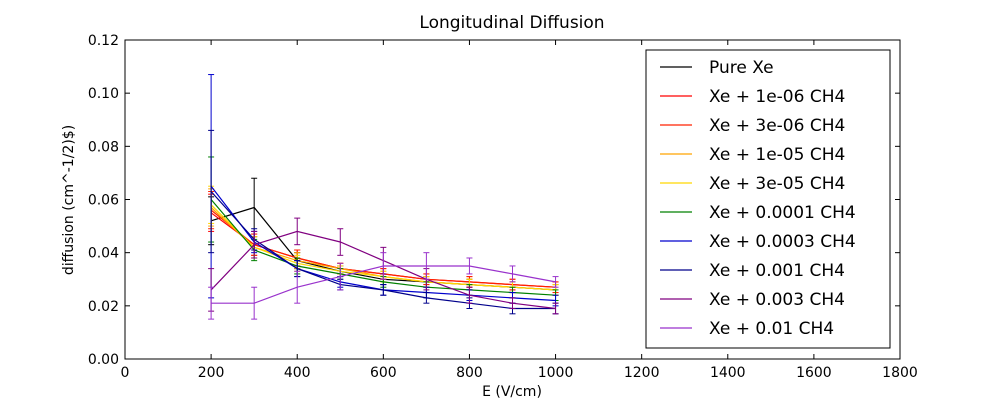 This screenshot has width=1000, height=404. Describe the element at coordinates (728, 373) in the screenshot. I see `x-tick-label: 1400` at that location.